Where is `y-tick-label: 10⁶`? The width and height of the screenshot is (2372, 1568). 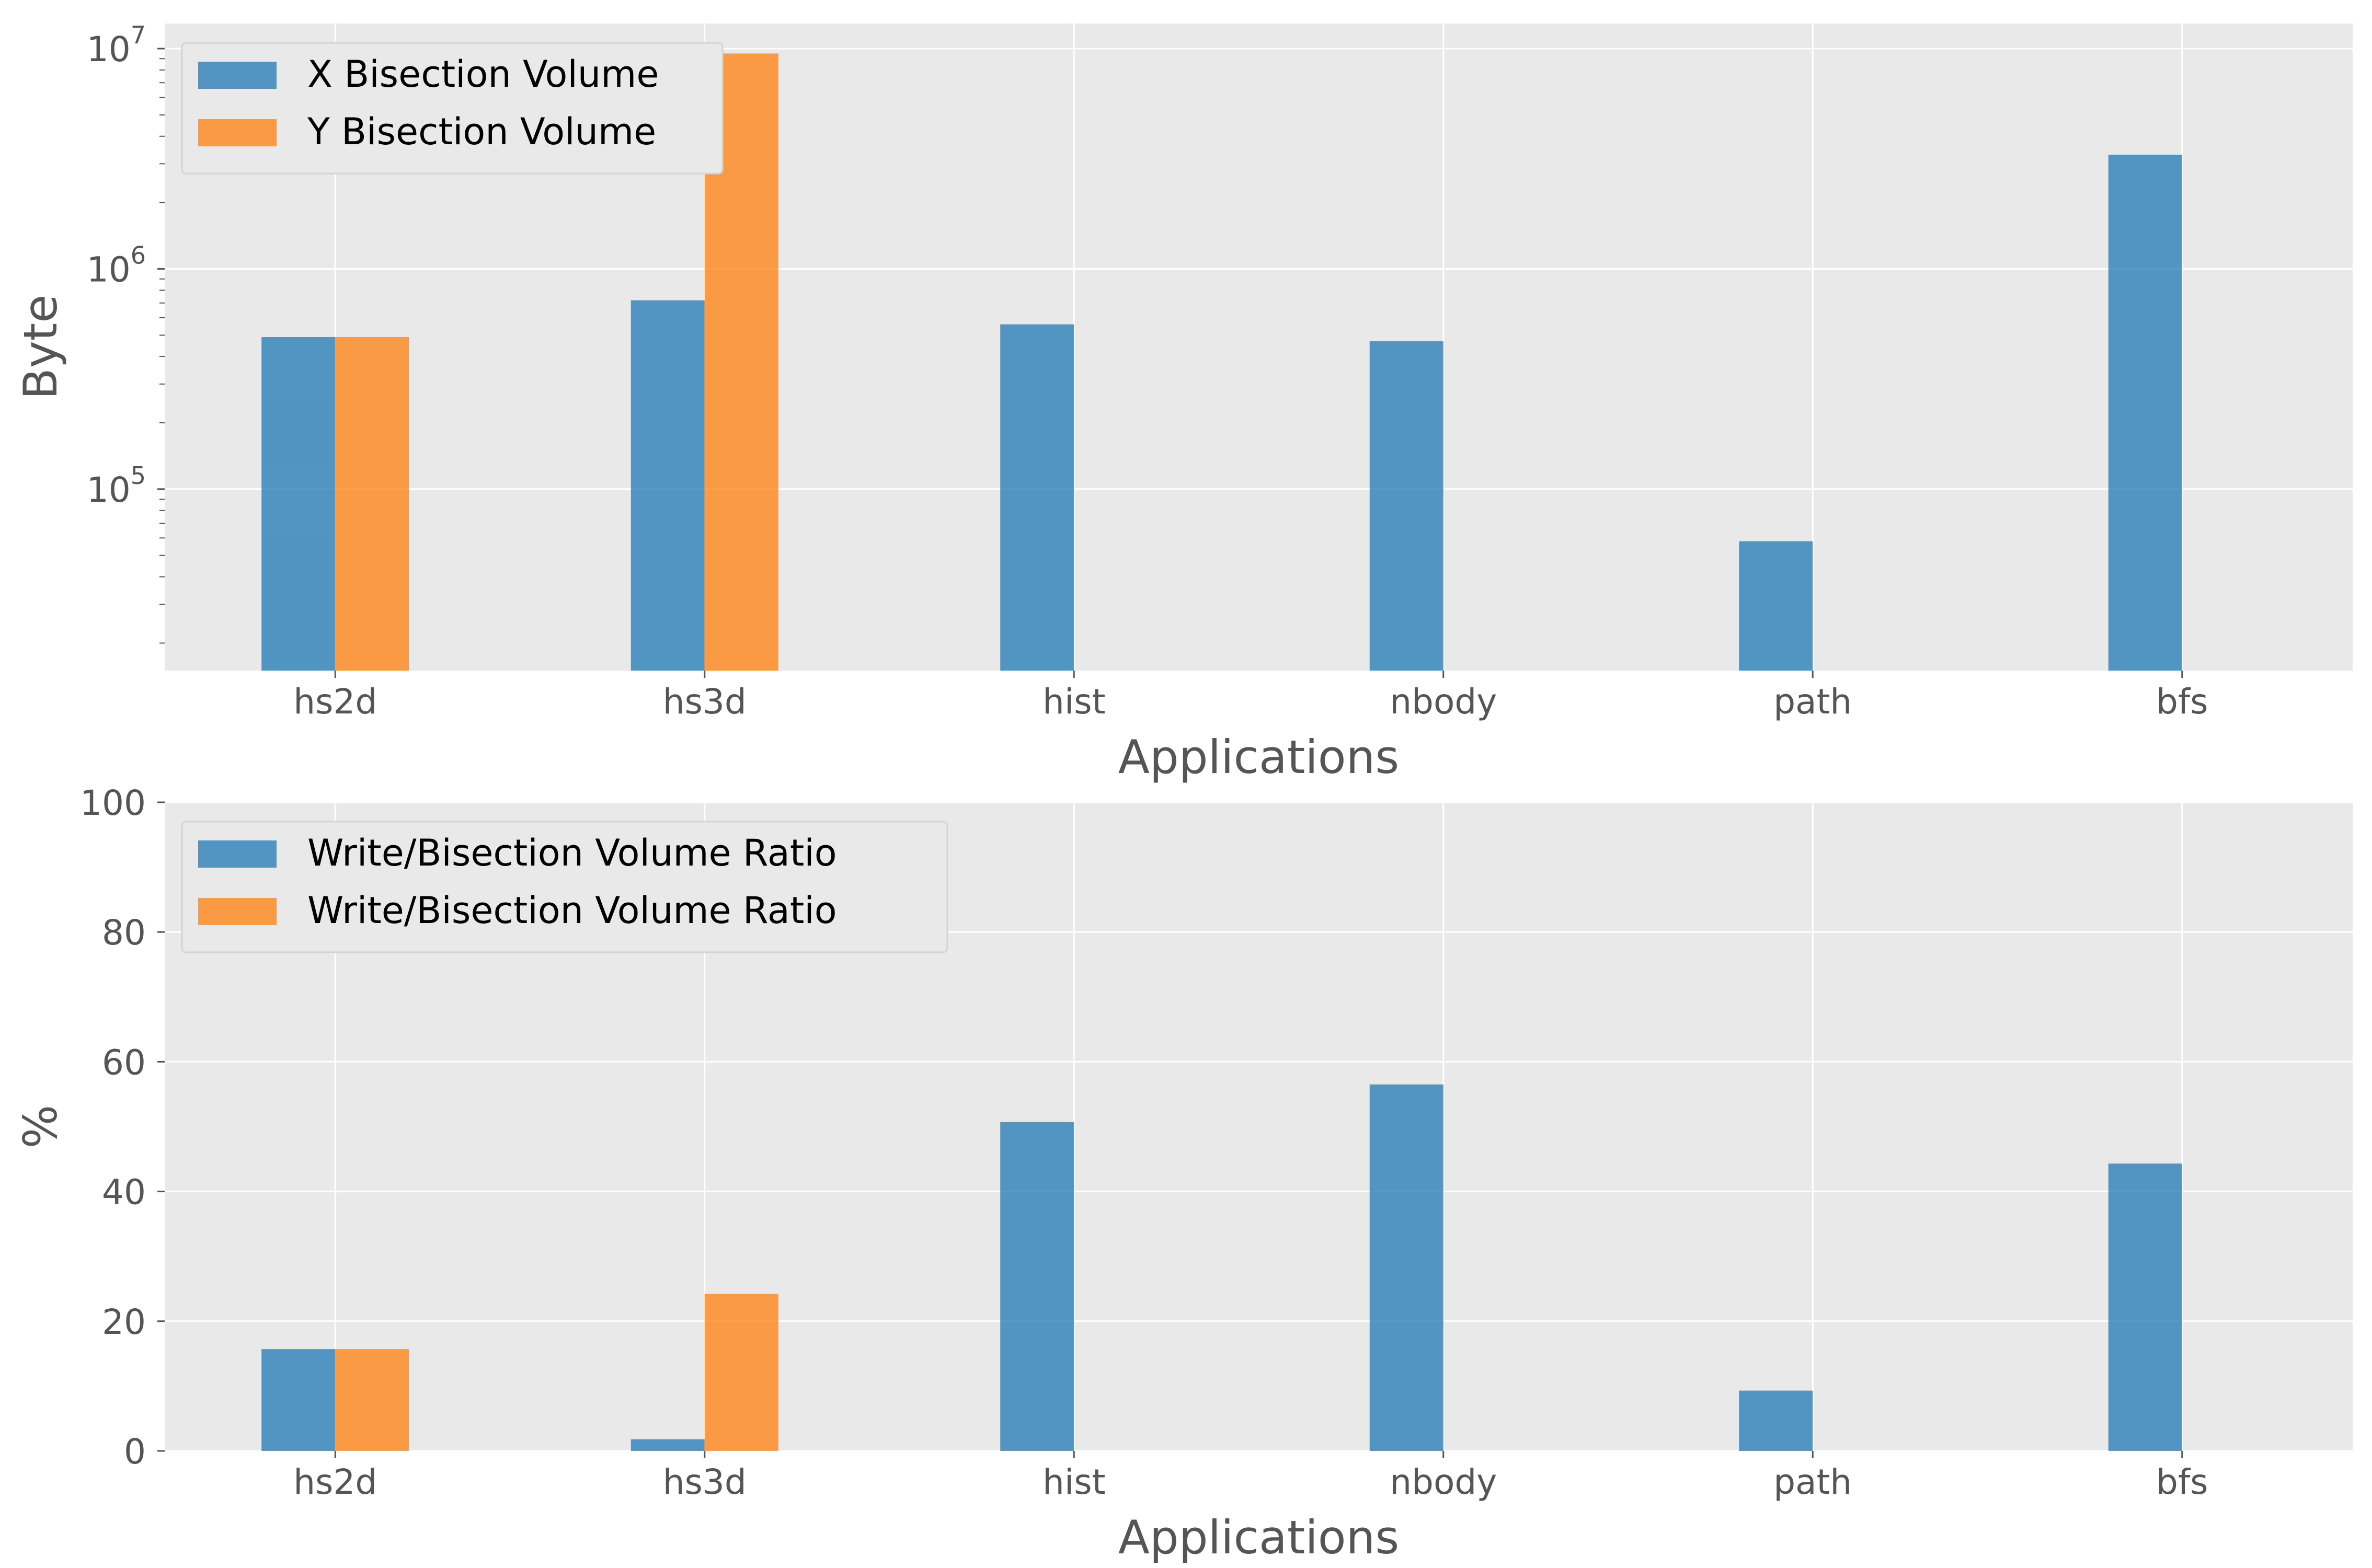
y-tick-label: 10⁶ is located at coordinates (116, 265).